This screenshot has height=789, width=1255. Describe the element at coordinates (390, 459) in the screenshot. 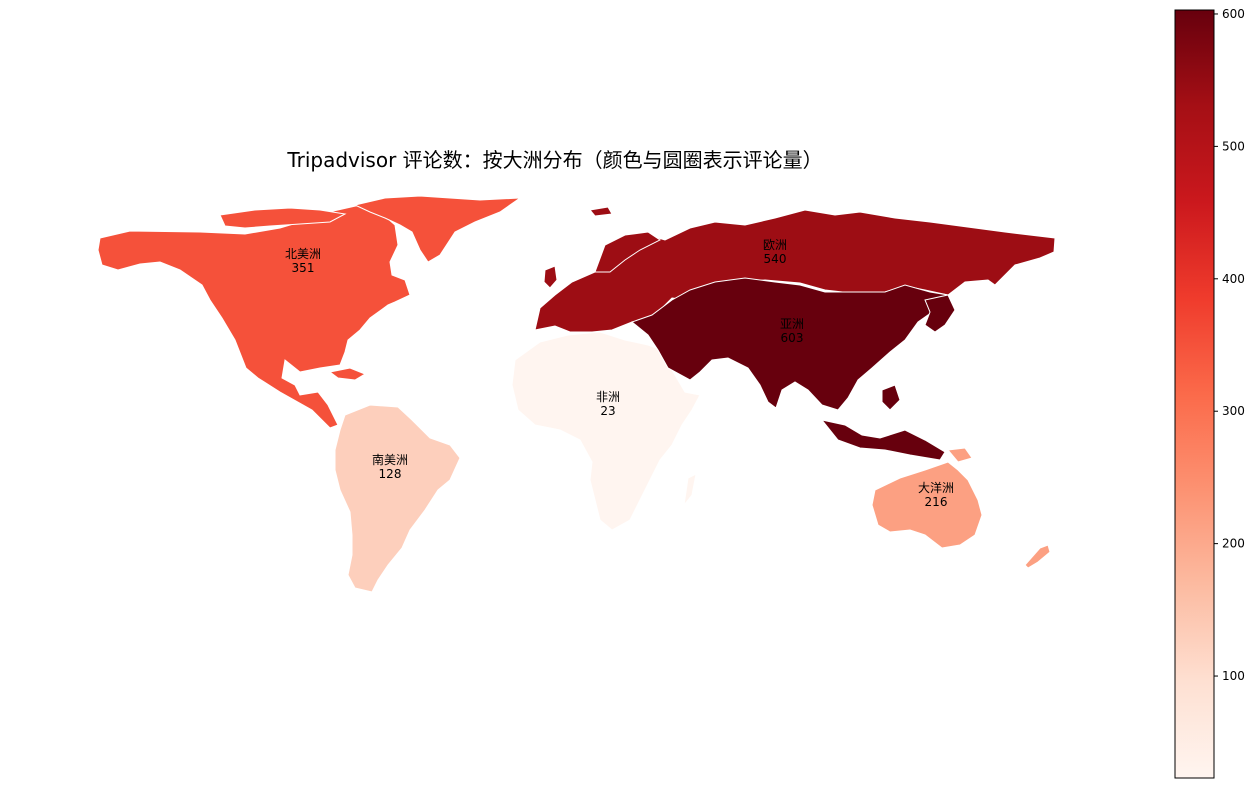

I see `region-label-south-america: 南美洲` at that location.